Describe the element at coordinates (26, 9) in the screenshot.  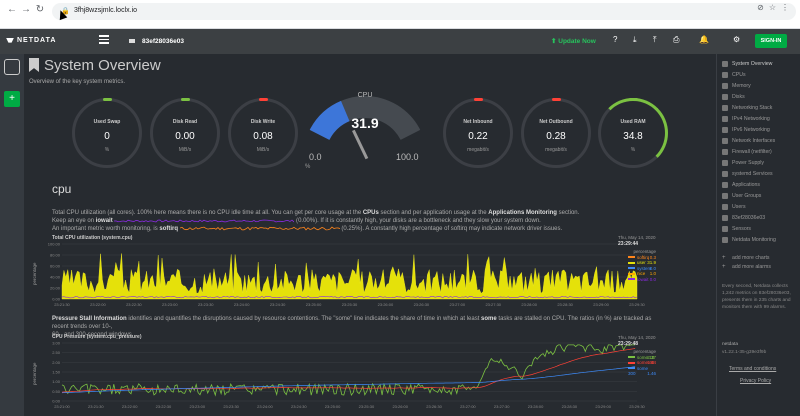
I see `forward-icon: →` at that location.